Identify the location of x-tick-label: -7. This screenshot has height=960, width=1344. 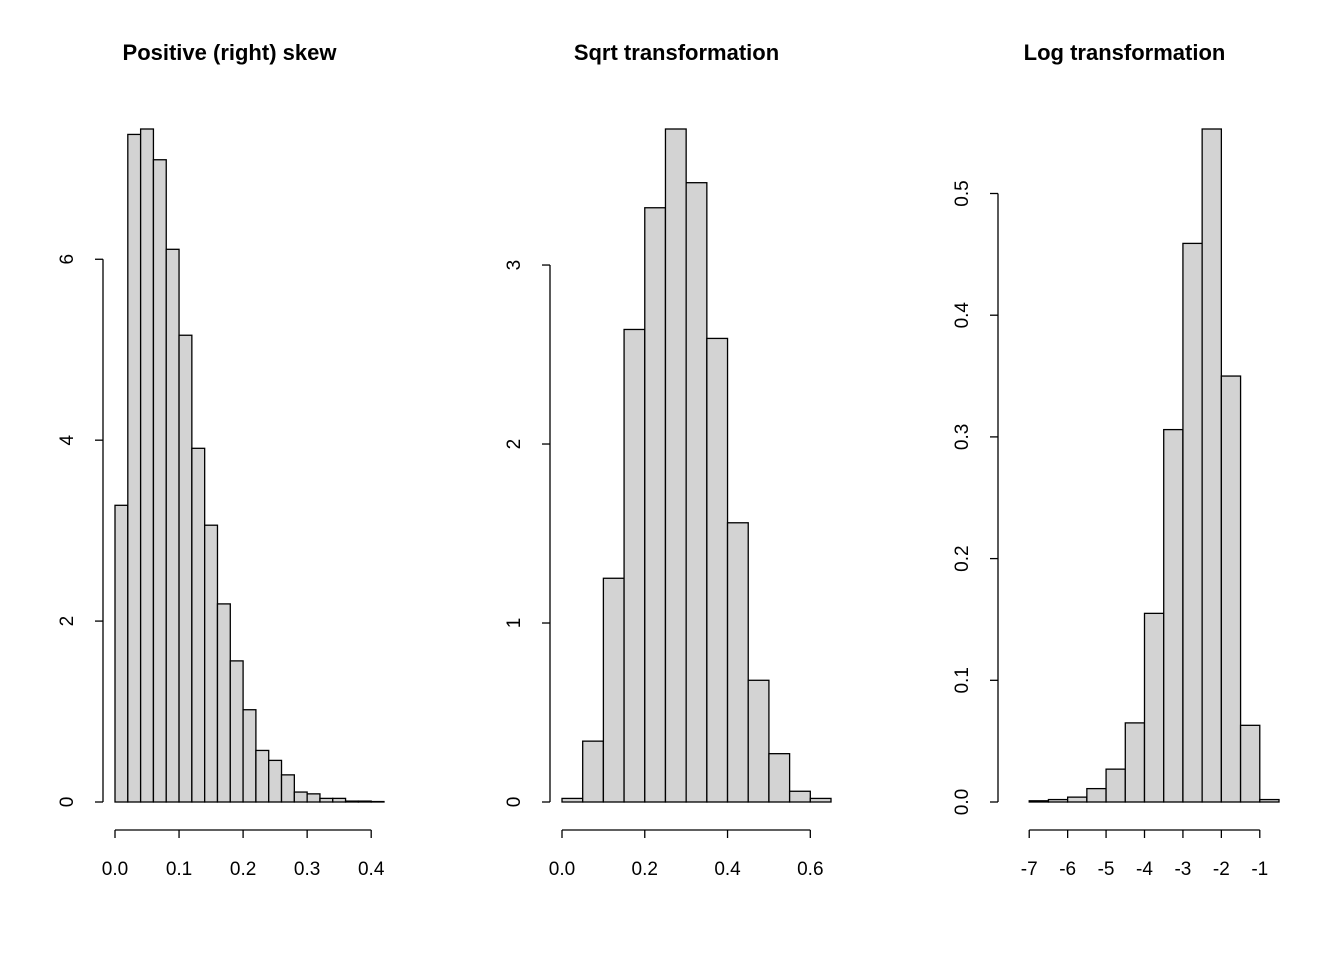
(1029, 869).